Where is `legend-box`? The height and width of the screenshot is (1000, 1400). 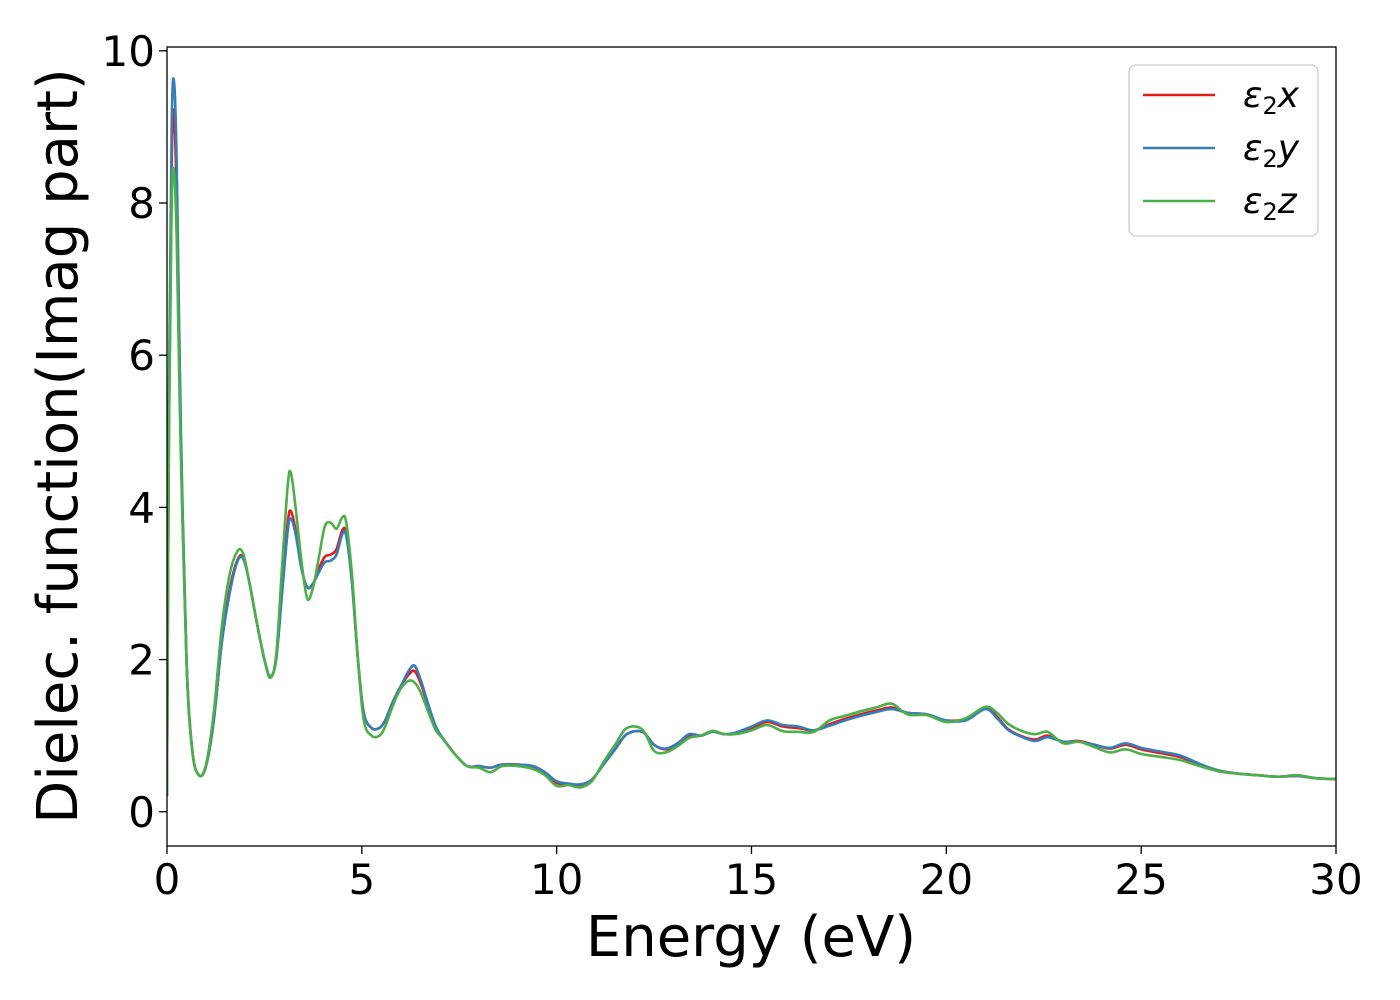 legend-box is located at coordinates (1223, 150).